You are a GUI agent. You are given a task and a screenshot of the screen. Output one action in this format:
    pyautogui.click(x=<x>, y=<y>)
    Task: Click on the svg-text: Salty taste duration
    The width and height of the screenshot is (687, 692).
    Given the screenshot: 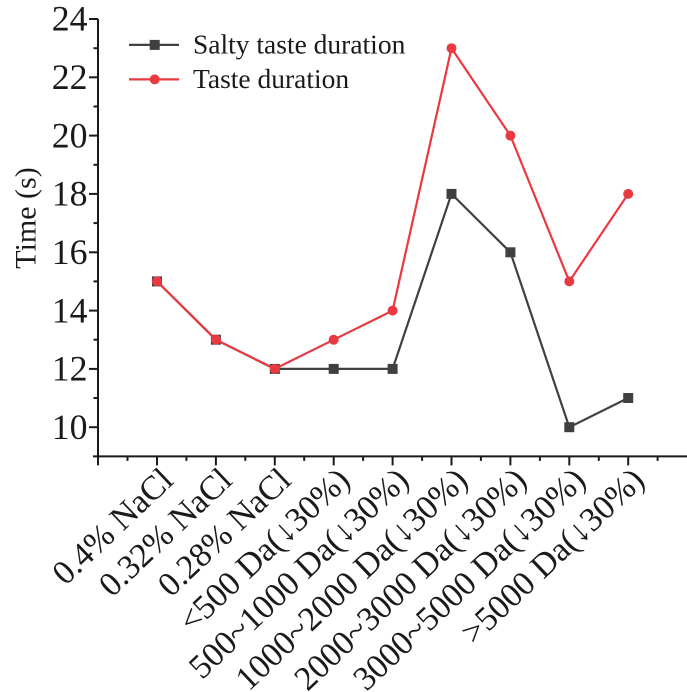 What is the action you would take?
    pyautogui.click(x=299, y=44)
    